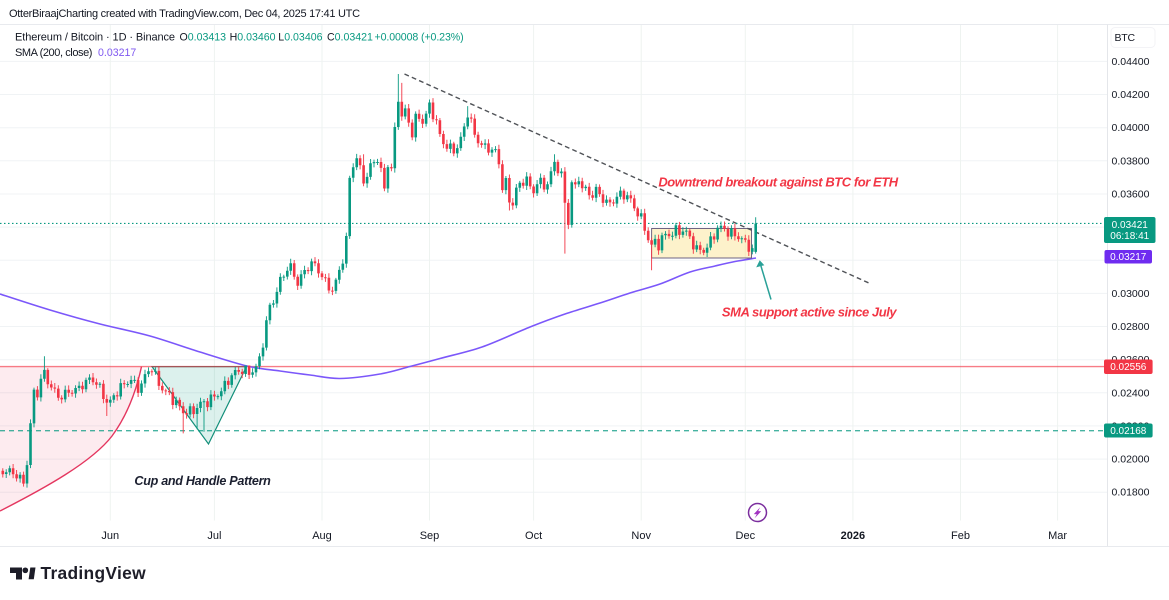 This screenshot has width=1169, height=600. What do you see at coordinates (1129, 236) in the screenshot?
I see `svg-text: 06:18:41` at bounding box center [1129, 236].